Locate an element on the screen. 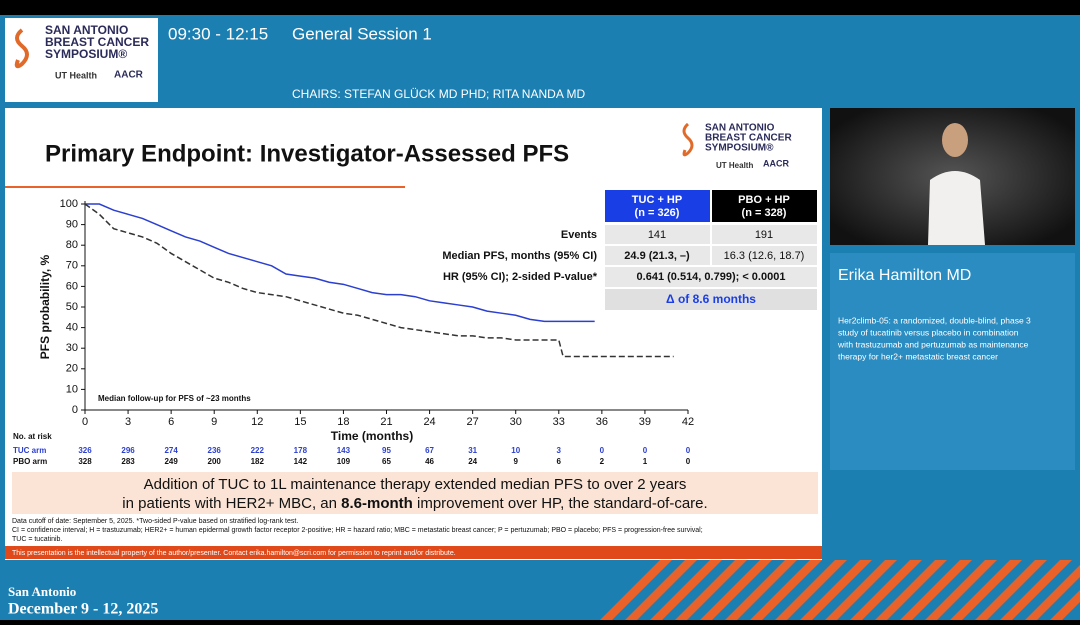 The width and height of the screenshot is (1080, 625). footnote: TUC = tucatinib. is located at coordinates (37, 539).